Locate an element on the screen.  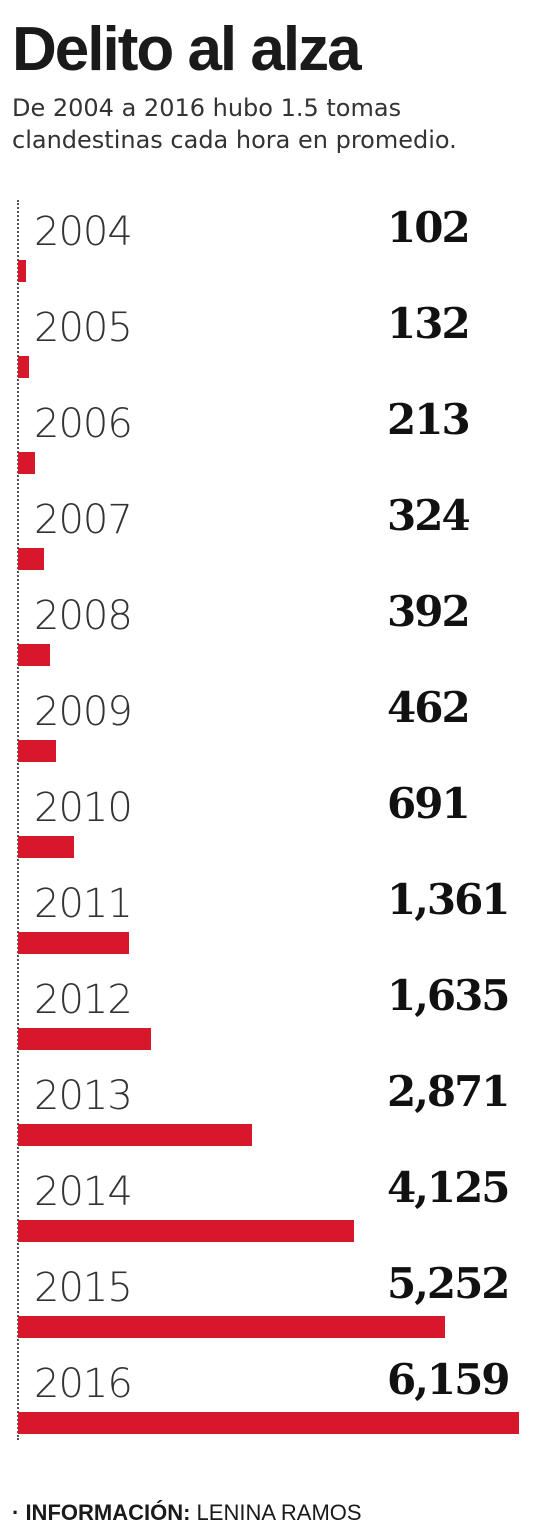
year-label: 2014 is located at coordinates (83, 1192).